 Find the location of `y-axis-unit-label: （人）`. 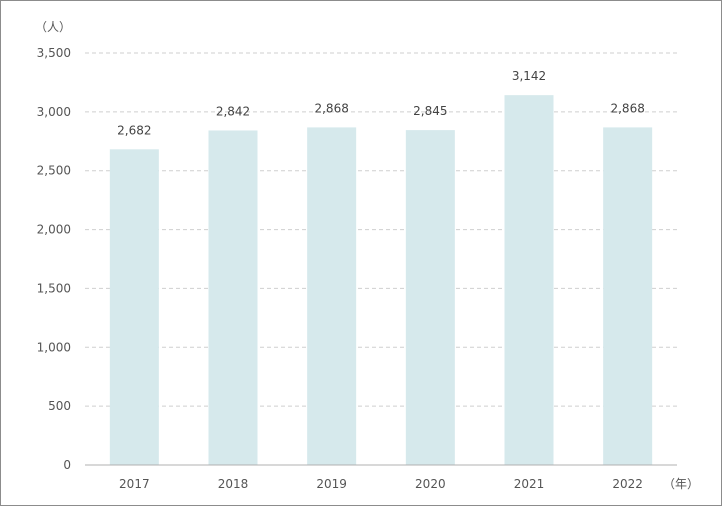

y-axis-unit-label: （人） is located at coordinates (53, 27).